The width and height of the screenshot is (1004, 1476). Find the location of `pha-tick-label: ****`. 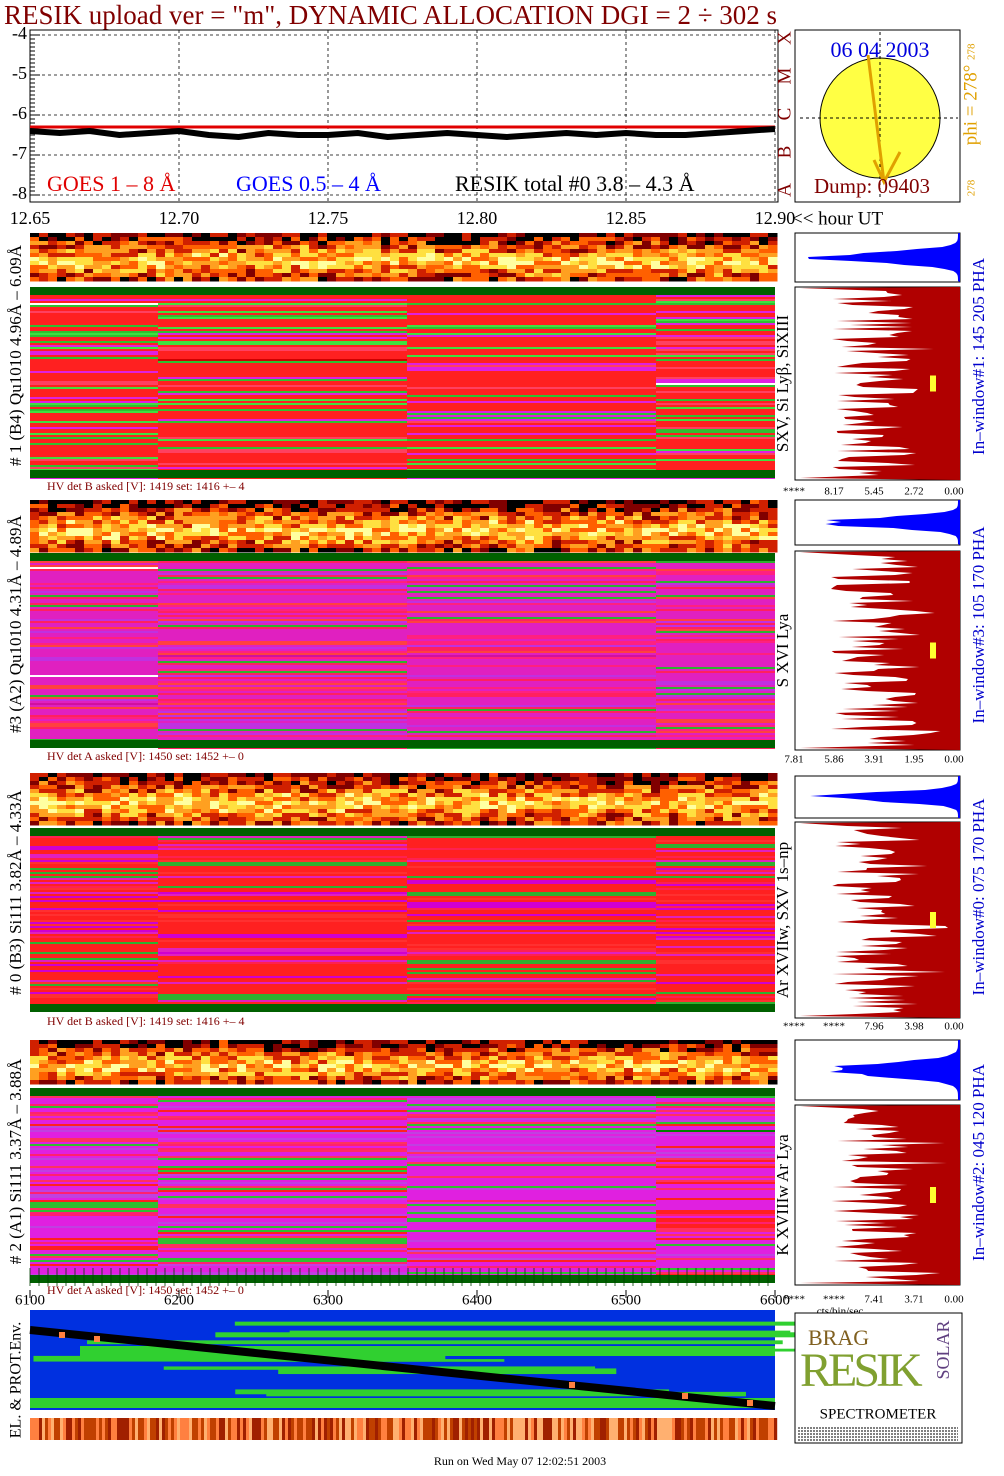

pha-tick-label: **** is located at coordinates (794, 492).